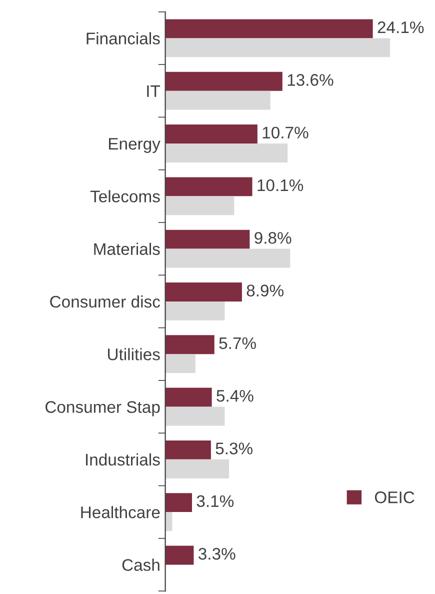 This screenshot has height=594, width=435. Describe the element at coordinates (265, 290) in the screenshot. I see `data-label: 8.9%` at that location.